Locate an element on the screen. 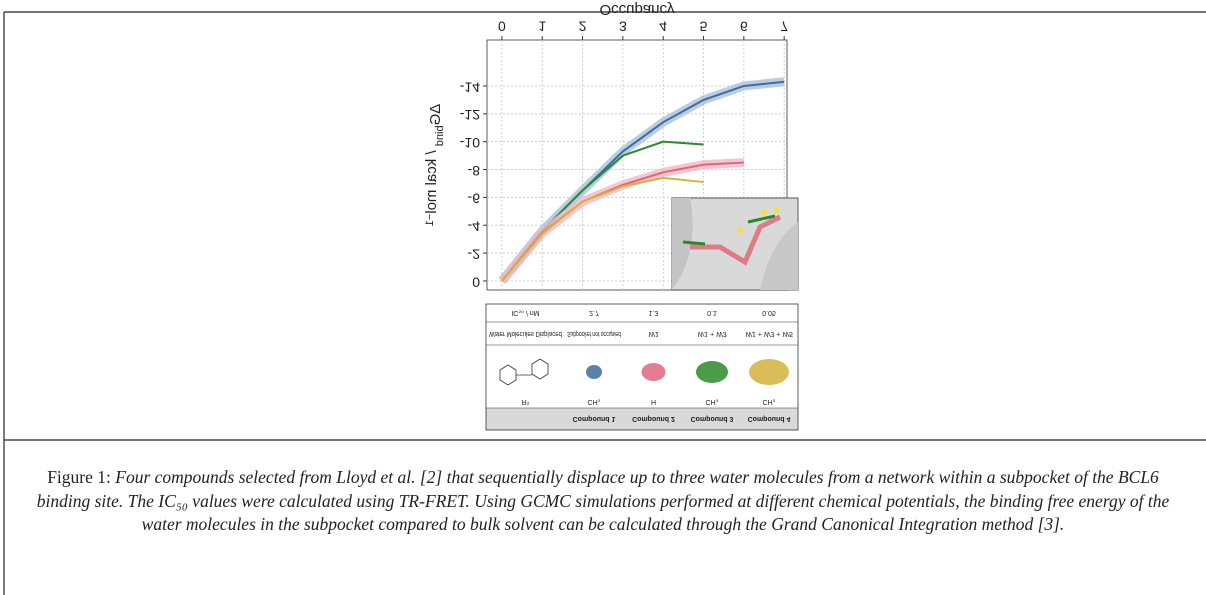 This screenshot has height=595, width=1206. caption-label: Figure 1: is located at coordinates (79, 477).